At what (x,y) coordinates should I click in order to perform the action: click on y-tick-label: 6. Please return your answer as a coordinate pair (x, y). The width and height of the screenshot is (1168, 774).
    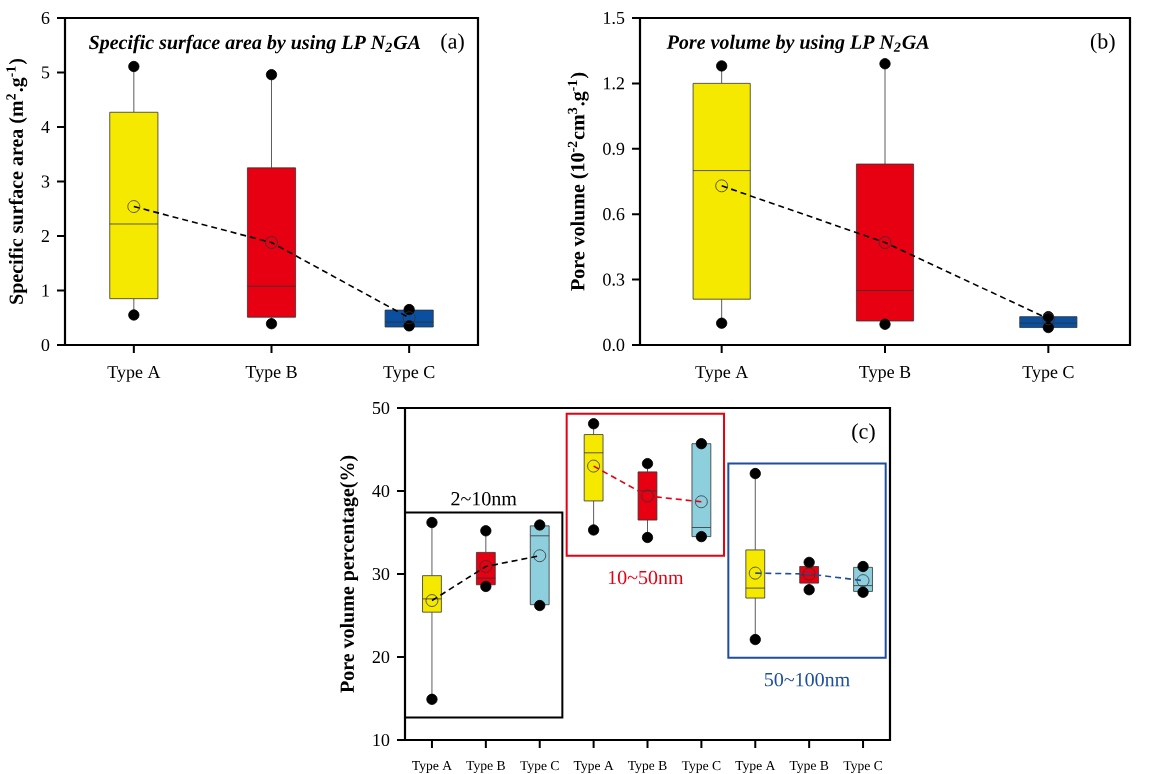
    Looking at the image, I should click on (45, 18).